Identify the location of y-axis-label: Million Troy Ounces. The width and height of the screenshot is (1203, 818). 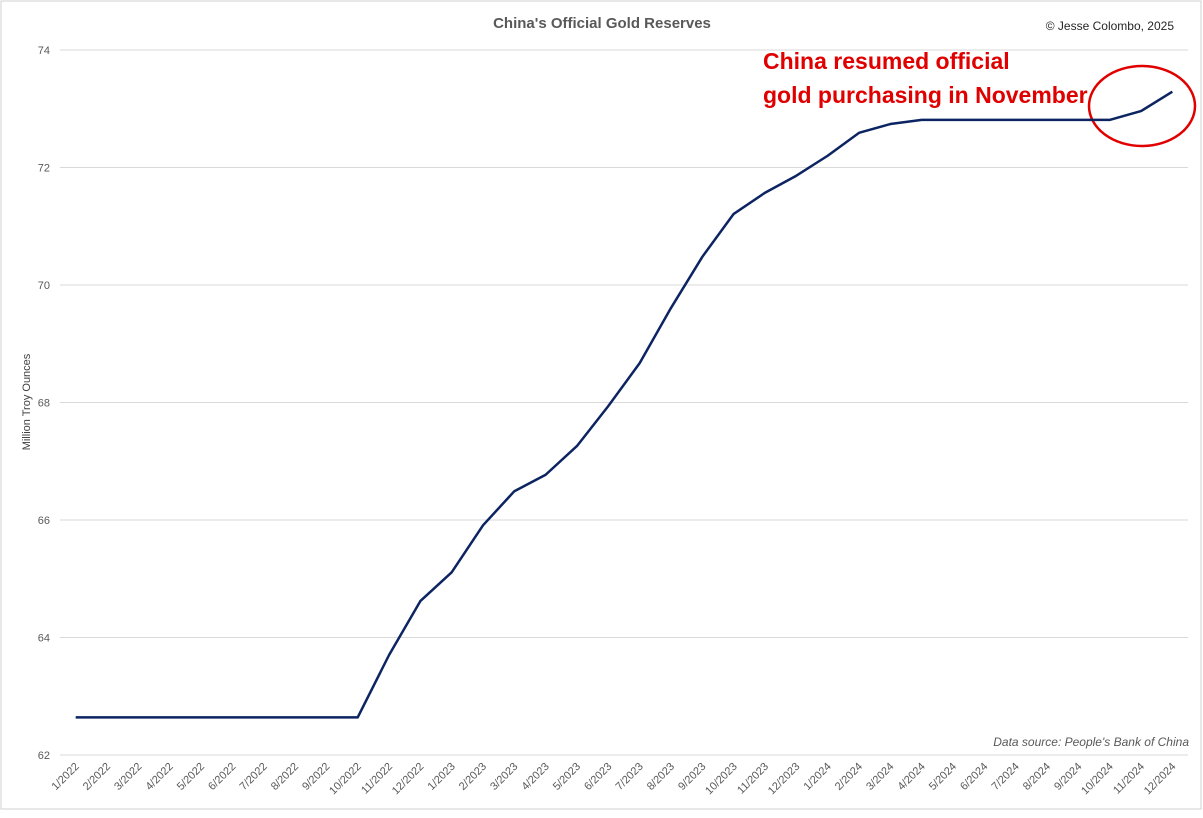
(27, 401).